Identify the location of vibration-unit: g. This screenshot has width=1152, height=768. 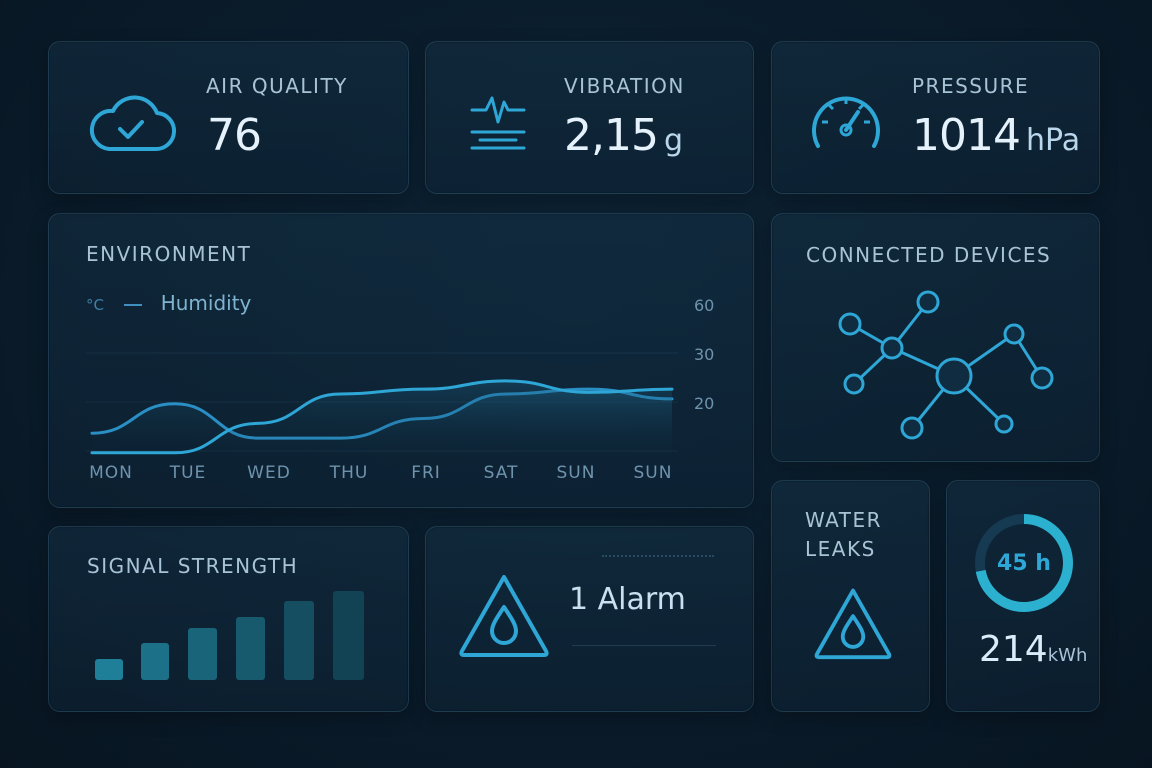
(673, 140).